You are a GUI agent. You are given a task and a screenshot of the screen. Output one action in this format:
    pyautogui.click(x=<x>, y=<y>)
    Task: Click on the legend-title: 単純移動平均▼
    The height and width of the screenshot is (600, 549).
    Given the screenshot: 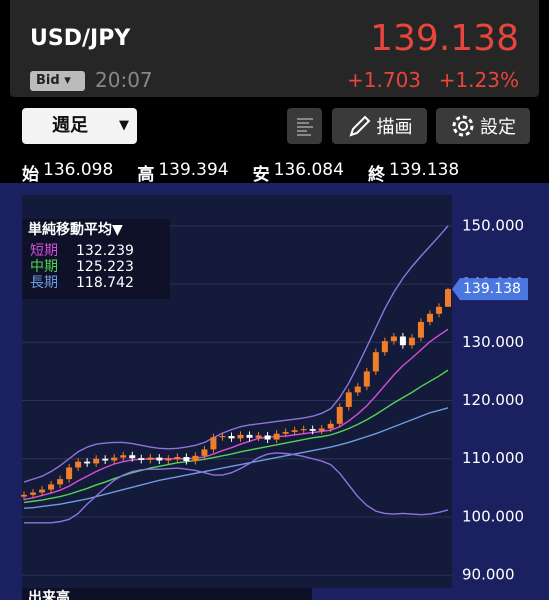 What is the action you would take?
    pyautogui.click(x=75, y=229)
    